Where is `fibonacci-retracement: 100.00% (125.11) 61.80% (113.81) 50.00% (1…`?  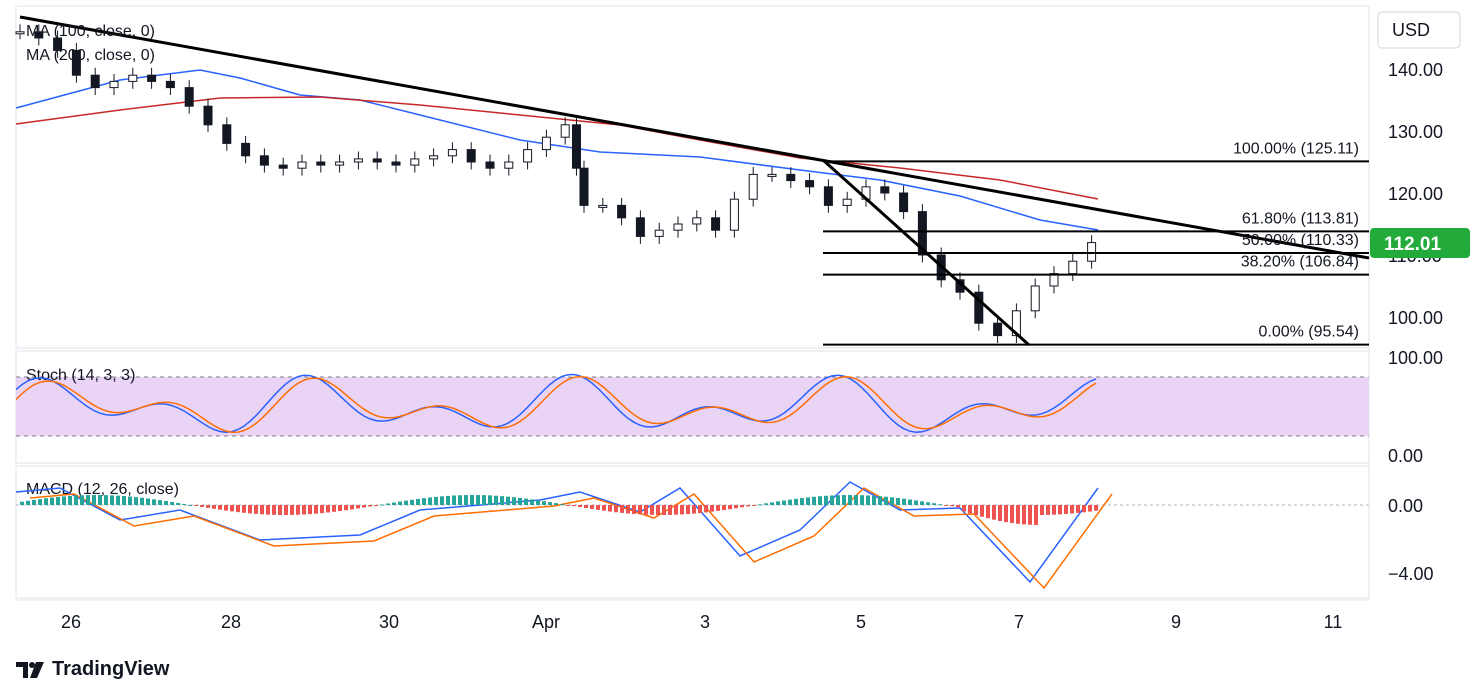
fibonacci-retracement: 100.00% (125.11) 61.80% (113.81) 50.00% (1… is located at coordinates (1096, 243).